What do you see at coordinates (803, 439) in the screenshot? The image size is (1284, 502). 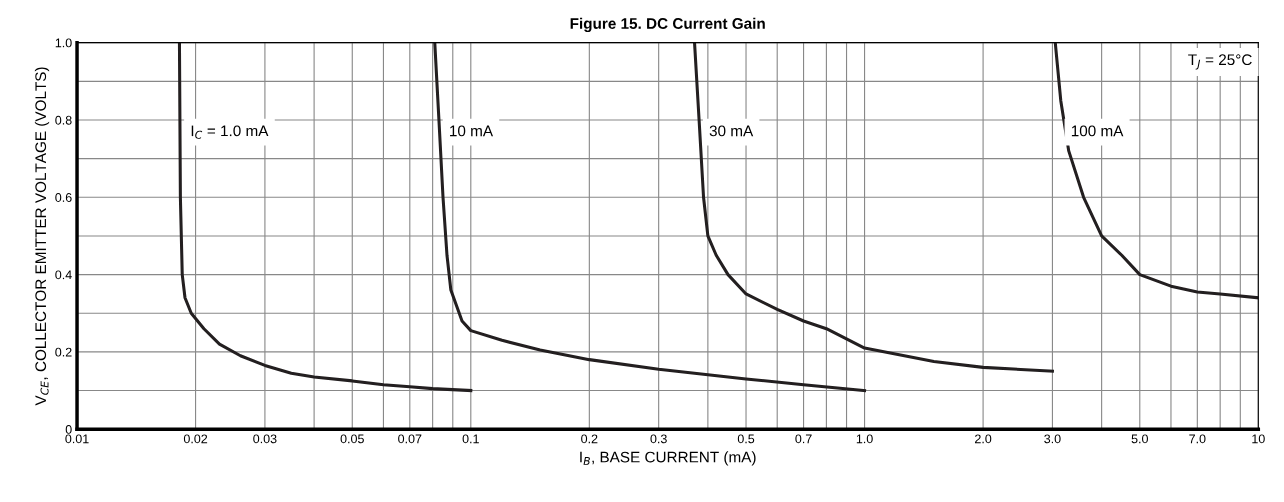 I see `x-tick-label: 0.7` at bounding box center [803, 439].